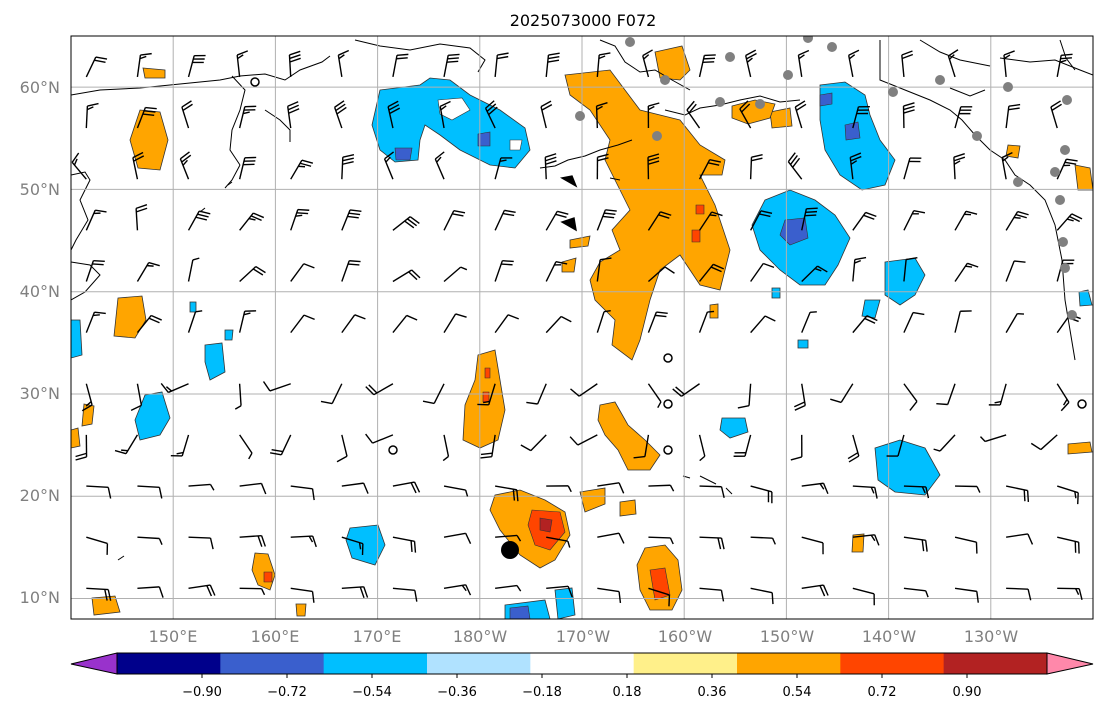  Describe the element at coordinates (569, 203) in the screenshot. I see `pennant-barbs` at that location.